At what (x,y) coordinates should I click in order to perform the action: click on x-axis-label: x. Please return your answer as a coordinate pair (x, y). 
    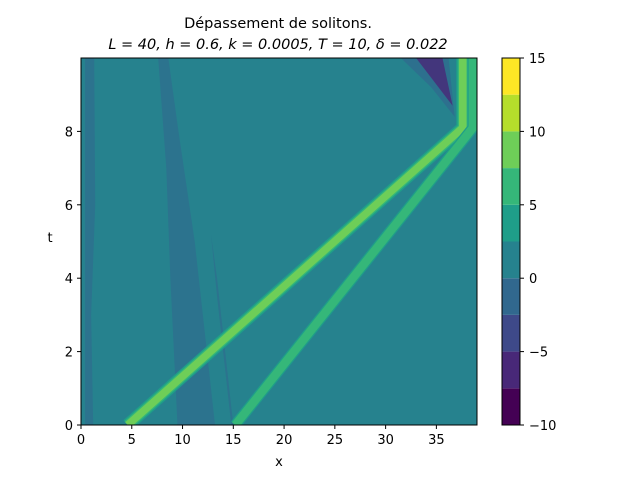
    Looking at the image, I should click on (279, 462).